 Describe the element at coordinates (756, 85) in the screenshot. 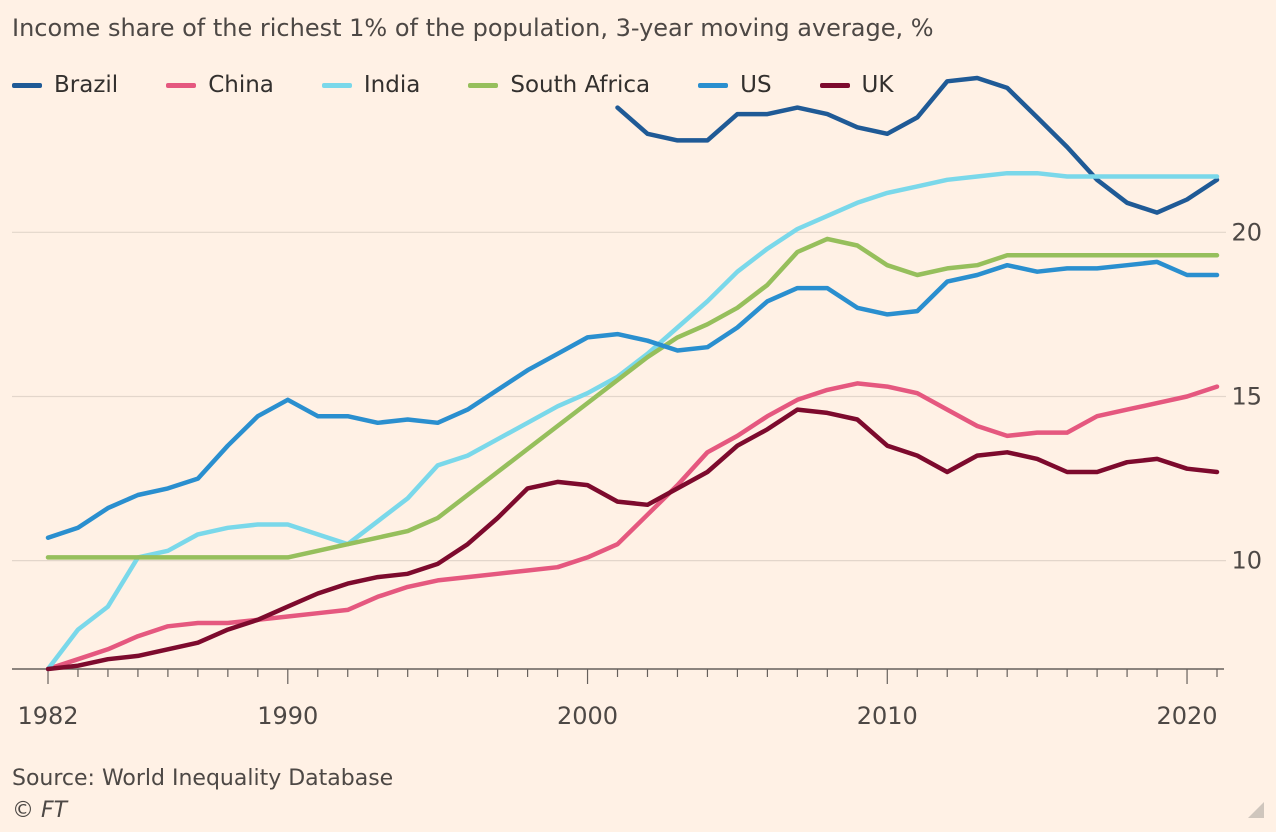

I see `legend-label: US` at that location.